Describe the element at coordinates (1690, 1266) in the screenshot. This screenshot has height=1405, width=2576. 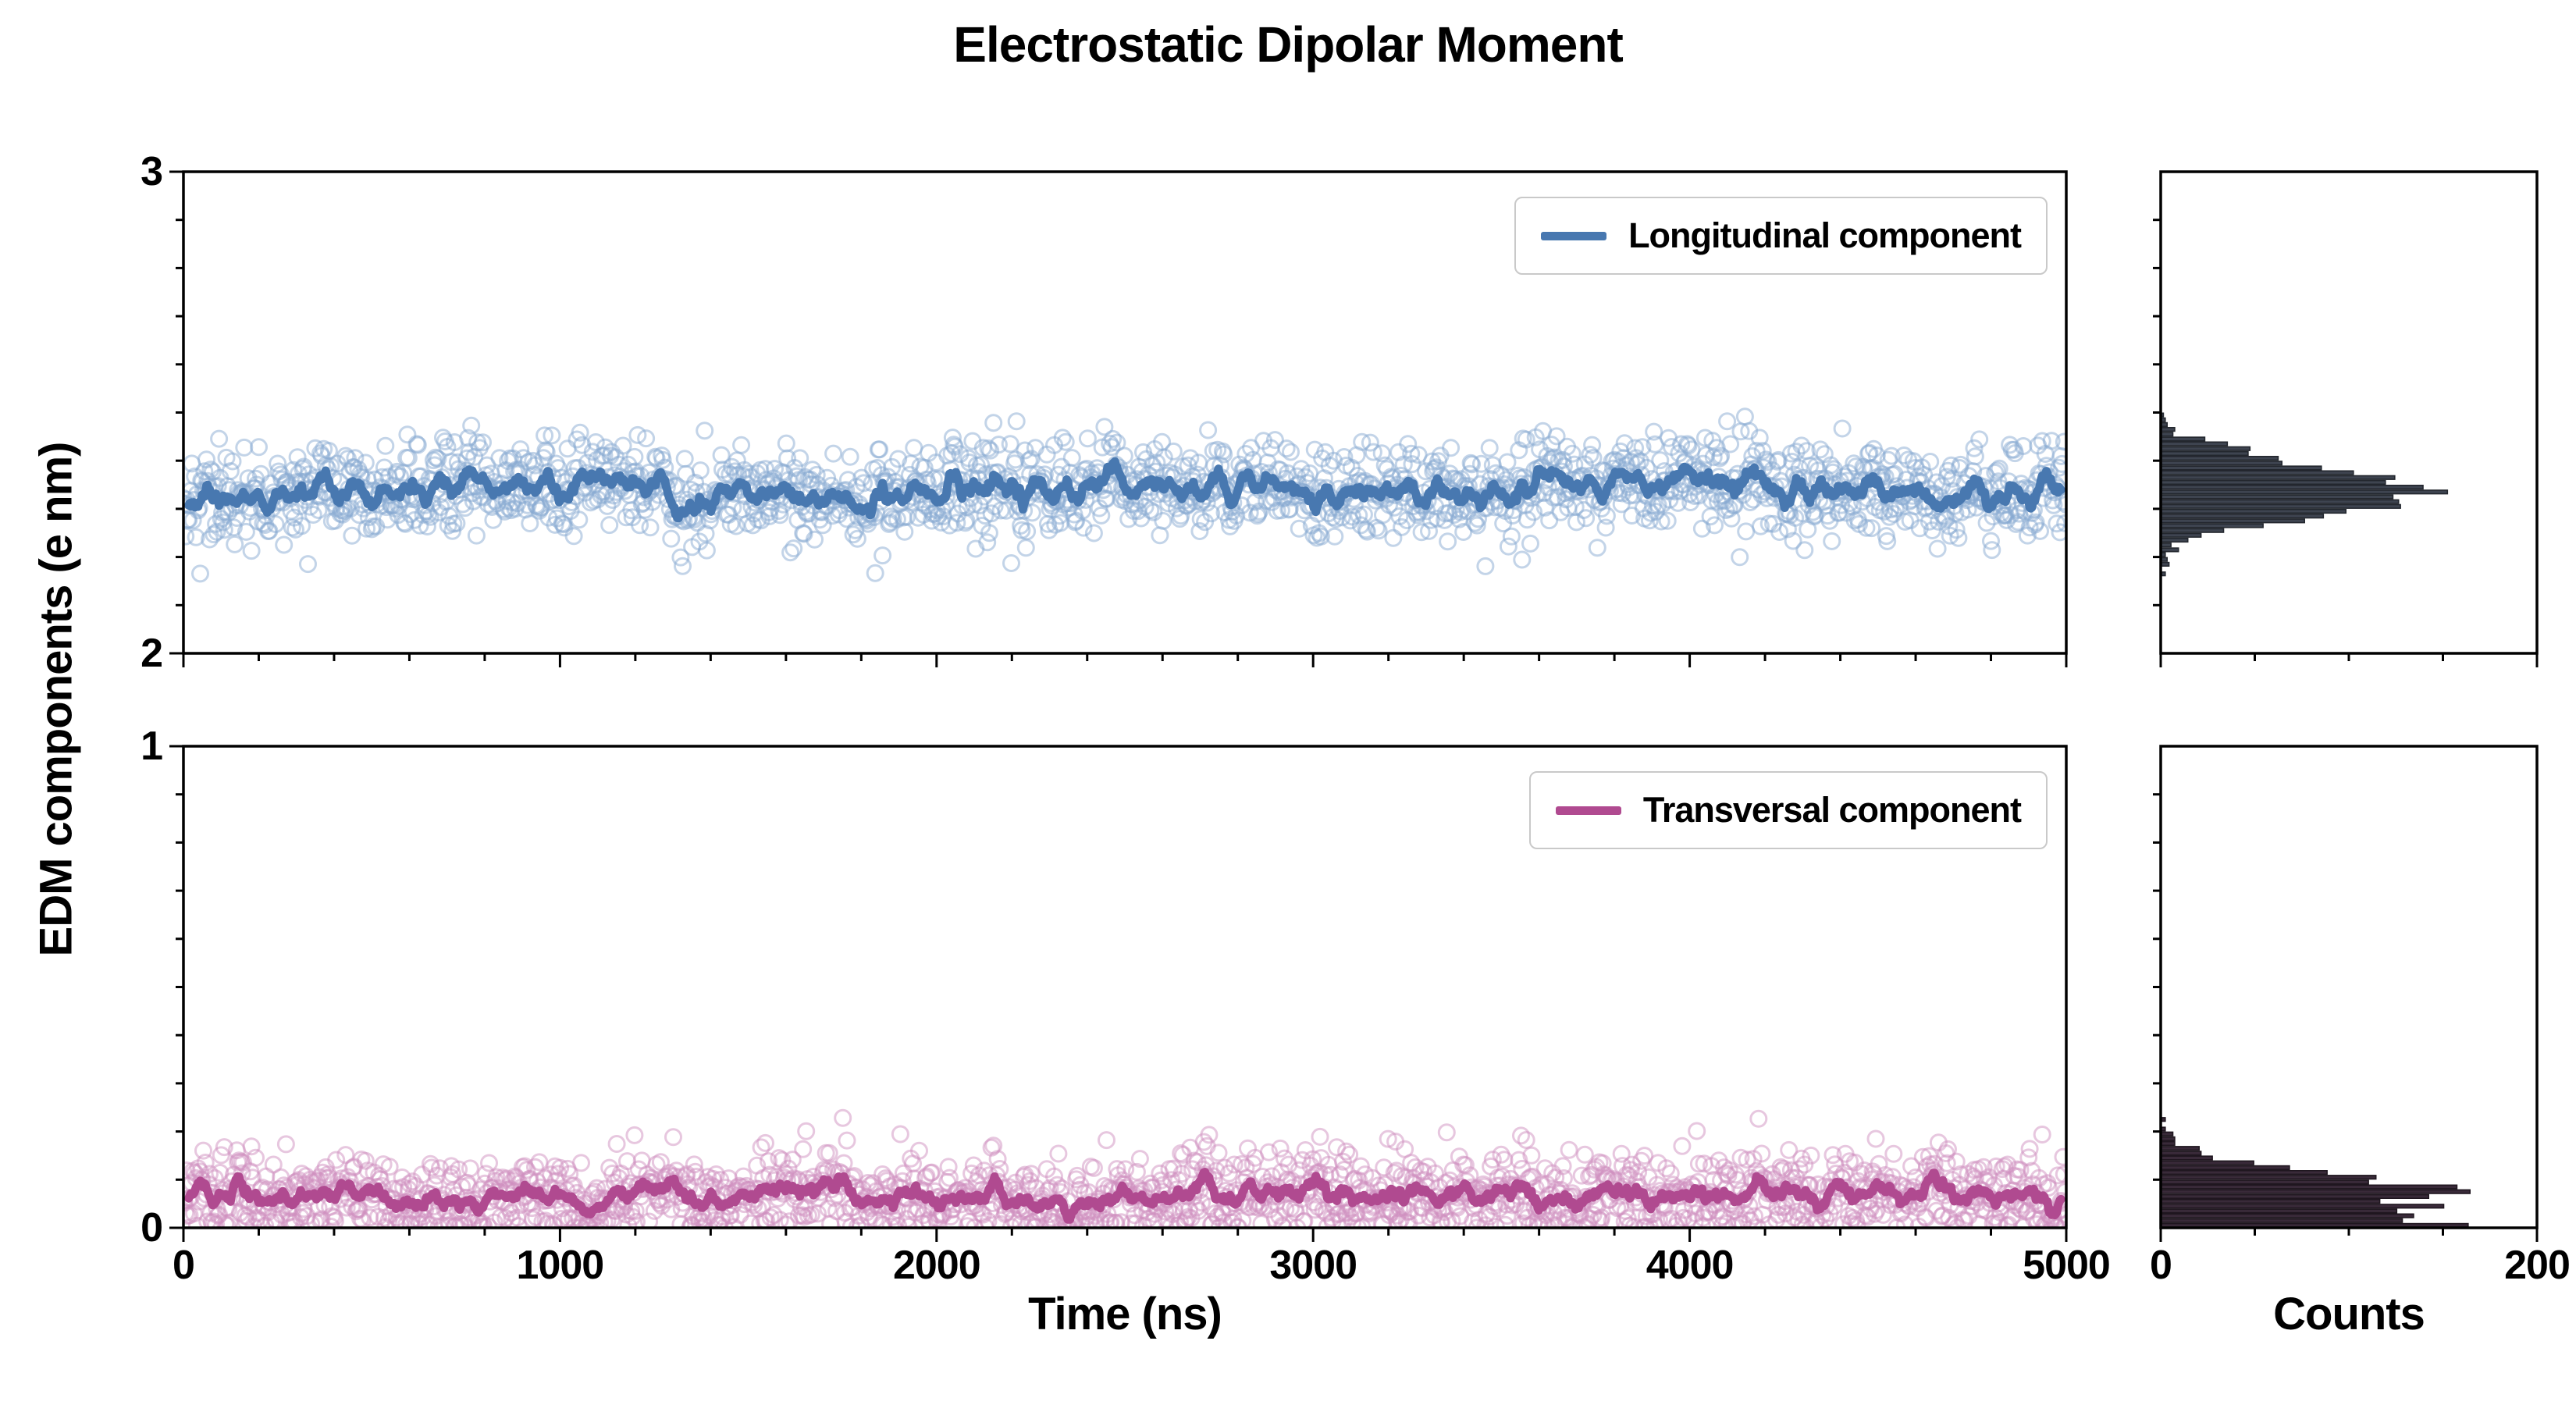
I see `x-tick-label: 4000` at that location.